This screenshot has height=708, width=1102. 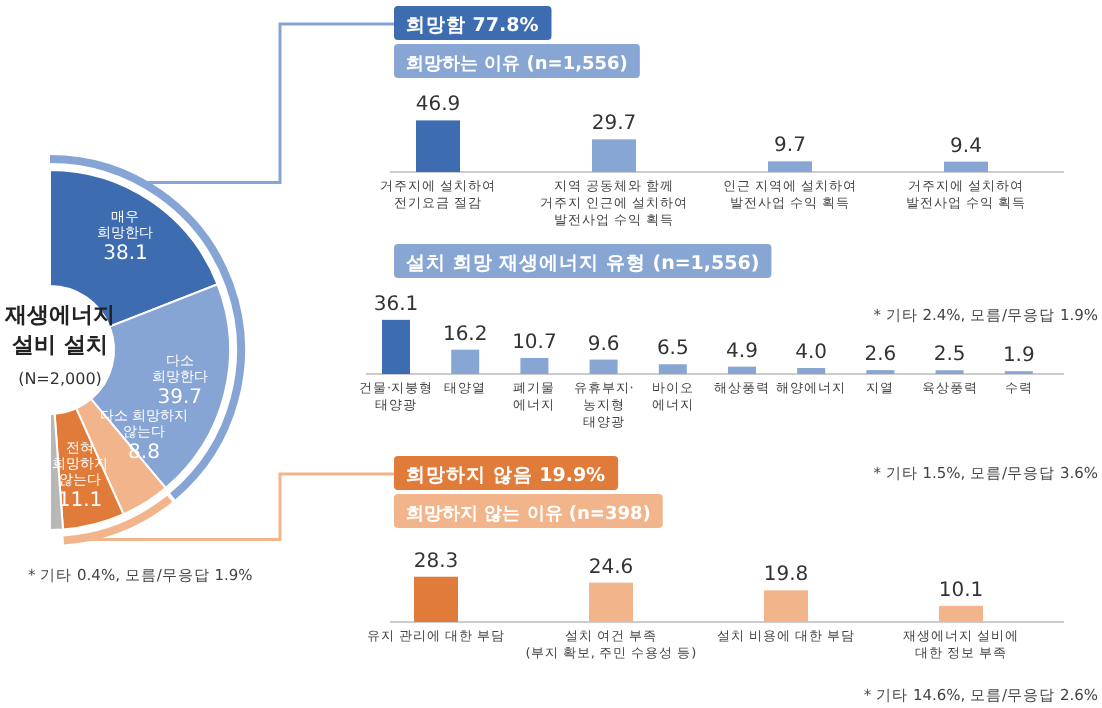 I want to click on data-label: 2.5, so click(x=949, y=355).